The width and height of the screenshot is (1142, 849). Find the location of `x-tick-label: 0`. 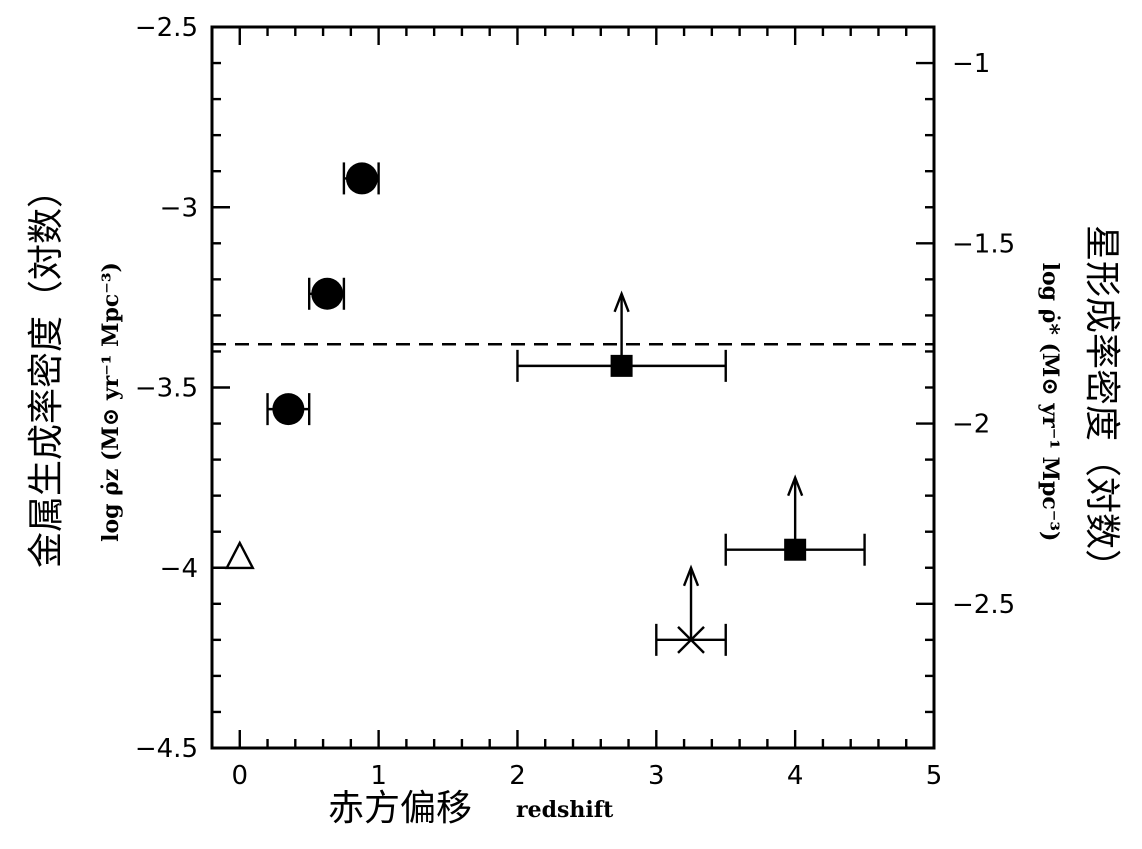

x-tick-label: 0 is located at coordinates (239, 776).